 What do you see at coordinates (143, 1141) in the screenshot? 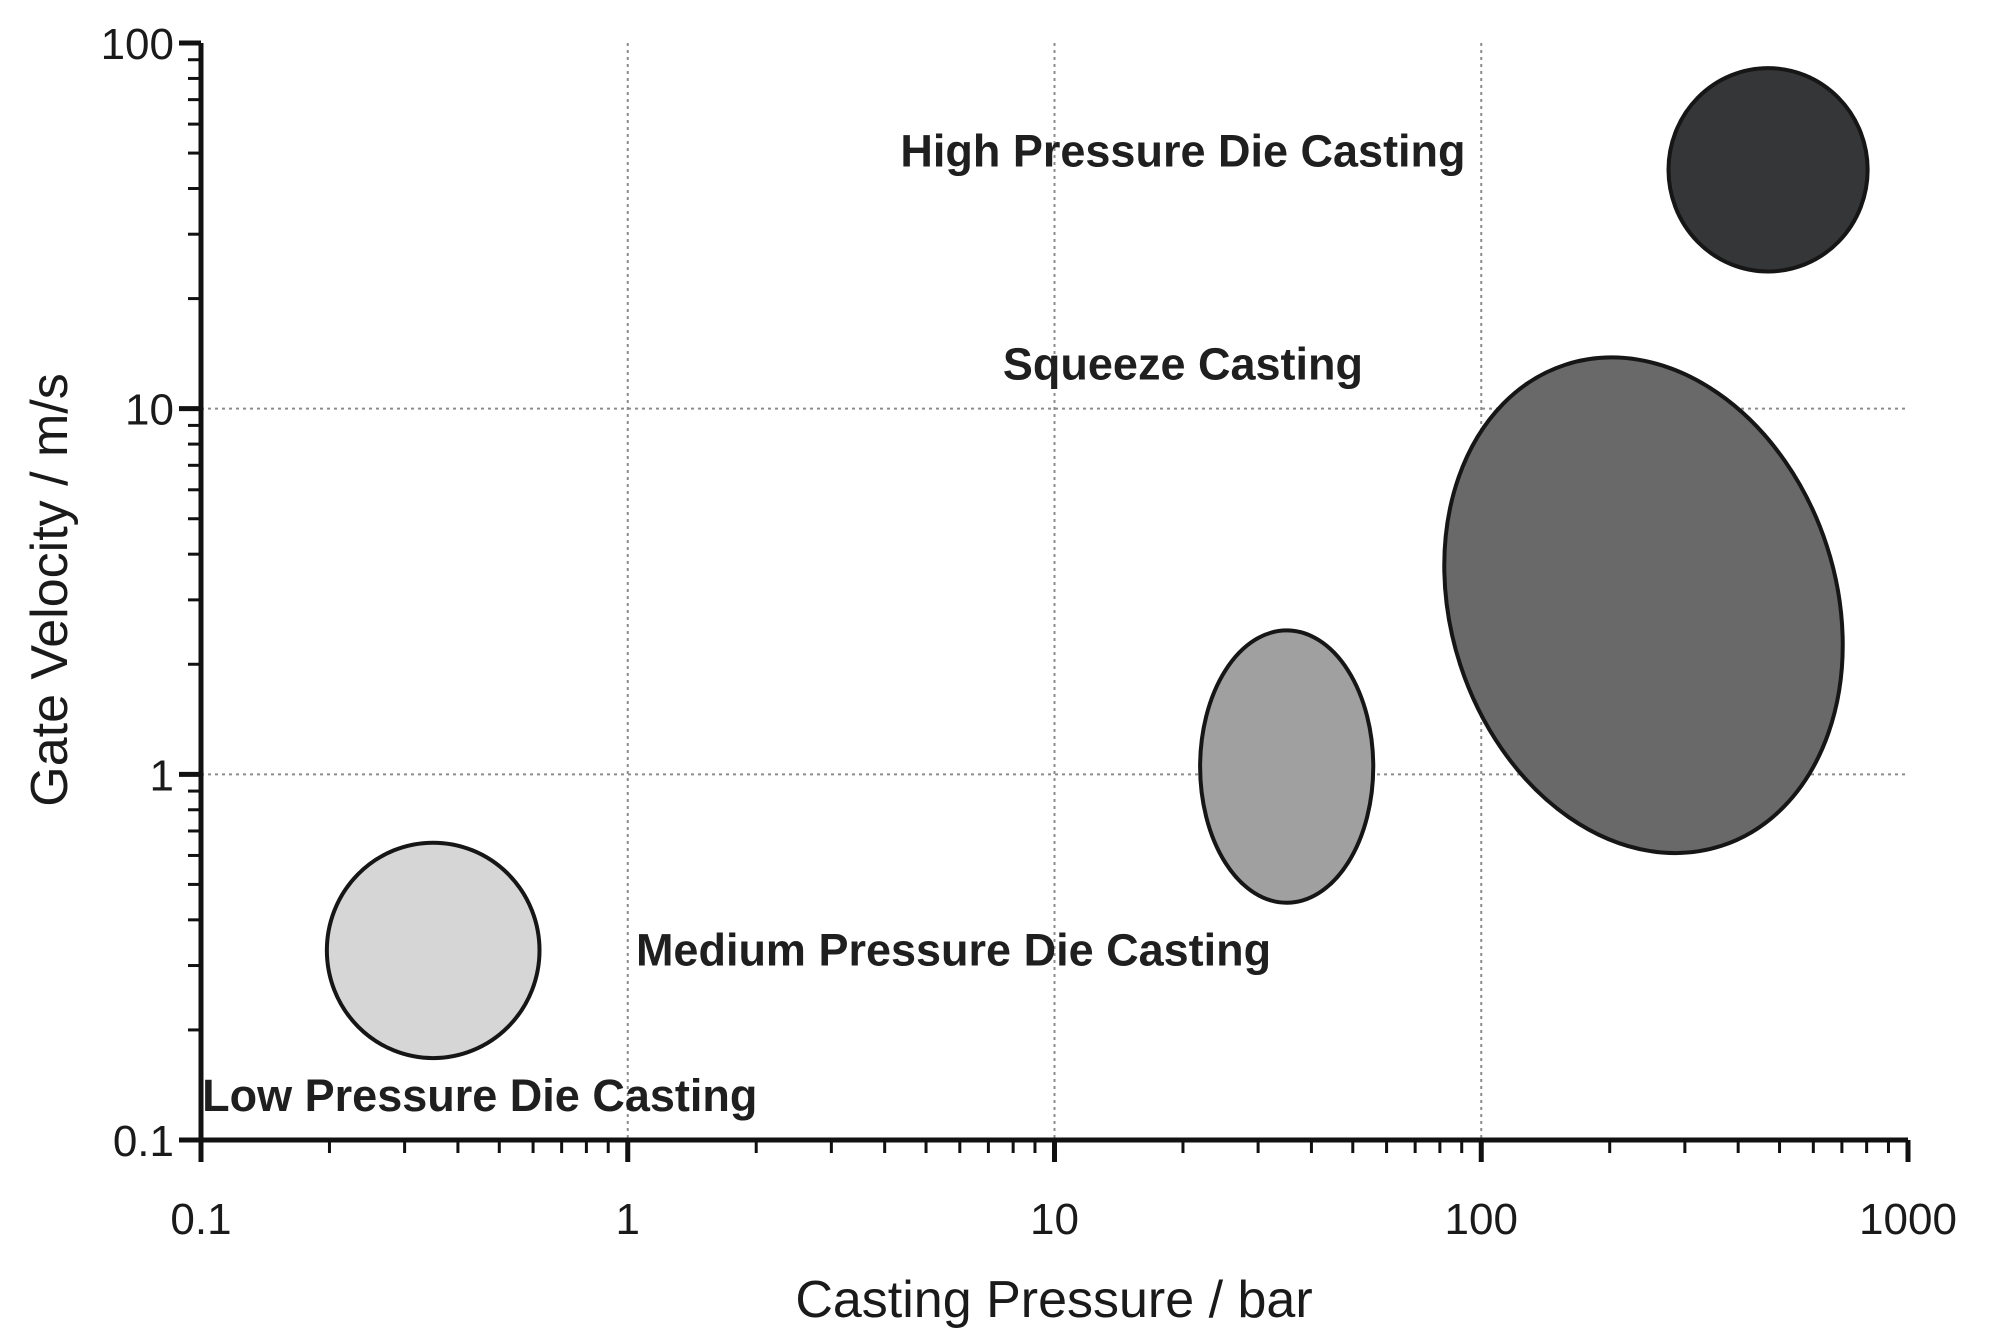
I see `y-tick-label: 0.1` at bounding box center [143, 1141].